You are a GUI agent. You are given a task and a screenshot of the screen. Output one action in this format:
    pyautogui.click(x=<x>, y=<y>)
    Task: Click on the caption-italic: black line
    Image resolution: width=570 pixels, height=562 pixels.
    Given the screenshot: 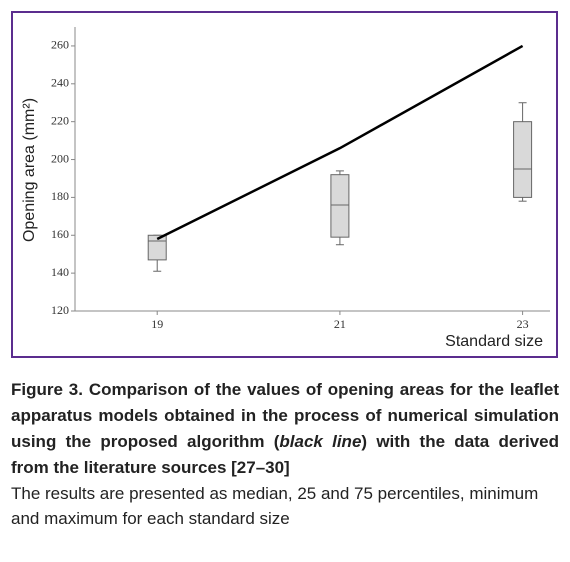 What is the action you would take?
    pyautogui.click(x=320, y=441)
    